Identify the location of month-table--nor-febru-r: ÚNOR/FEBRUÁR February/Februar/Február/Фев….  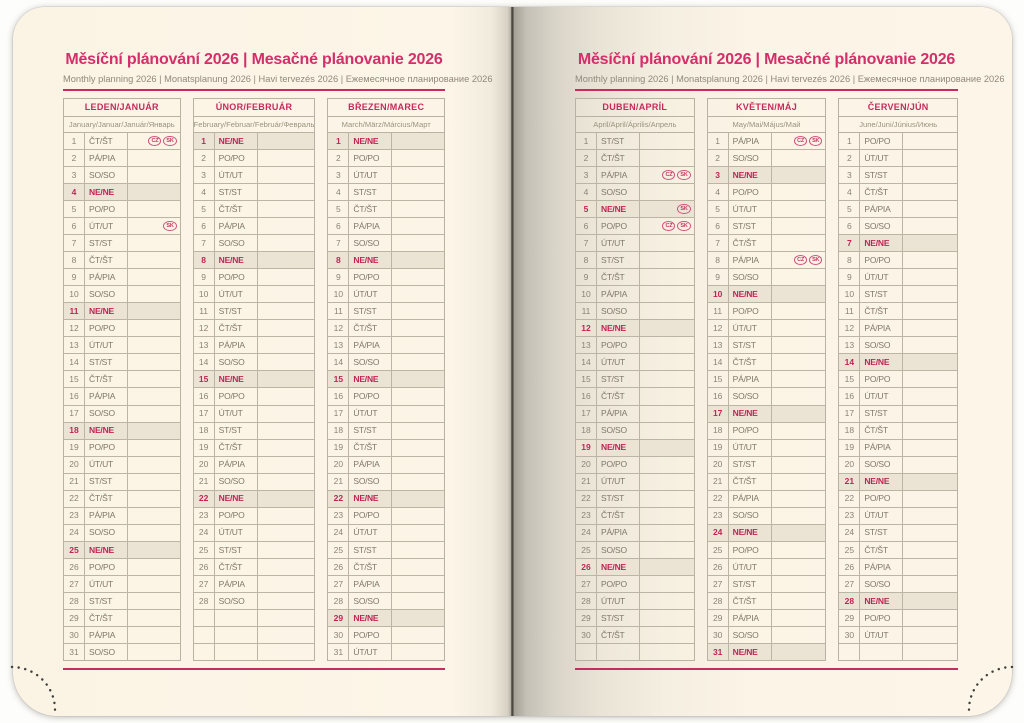
(254, 379).